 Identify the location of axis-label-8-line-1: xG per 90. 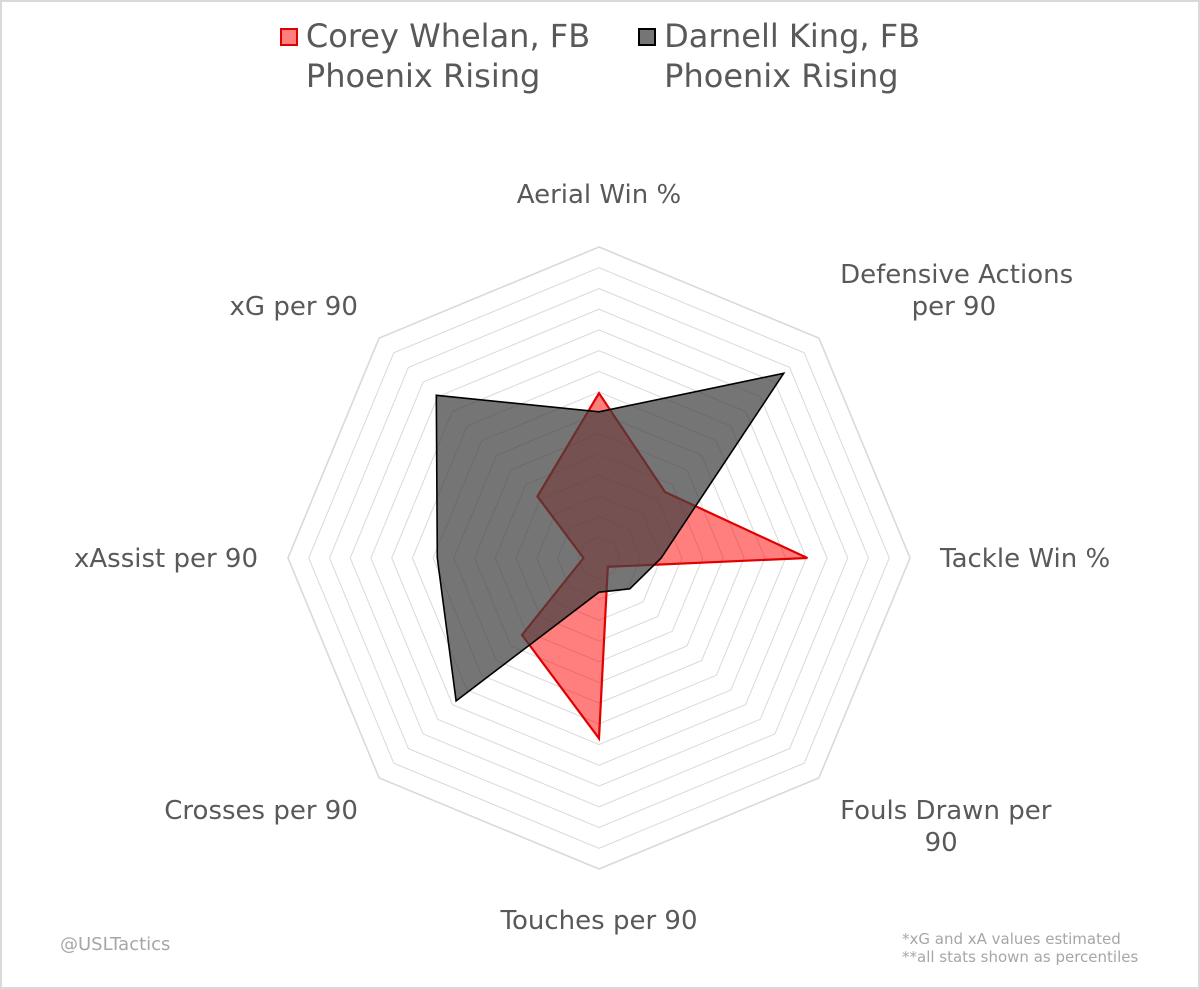
(294, 307).